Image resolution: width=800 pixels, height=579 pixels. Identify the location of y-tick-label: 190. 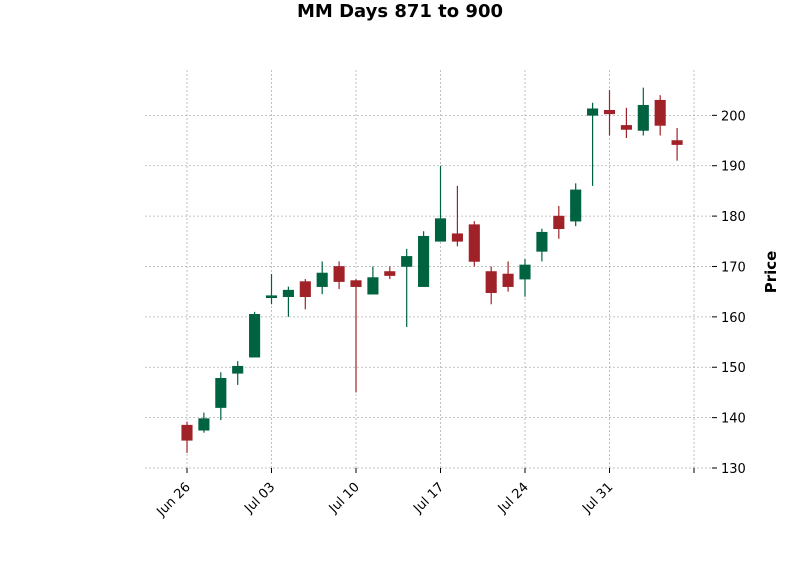
(733, 167).